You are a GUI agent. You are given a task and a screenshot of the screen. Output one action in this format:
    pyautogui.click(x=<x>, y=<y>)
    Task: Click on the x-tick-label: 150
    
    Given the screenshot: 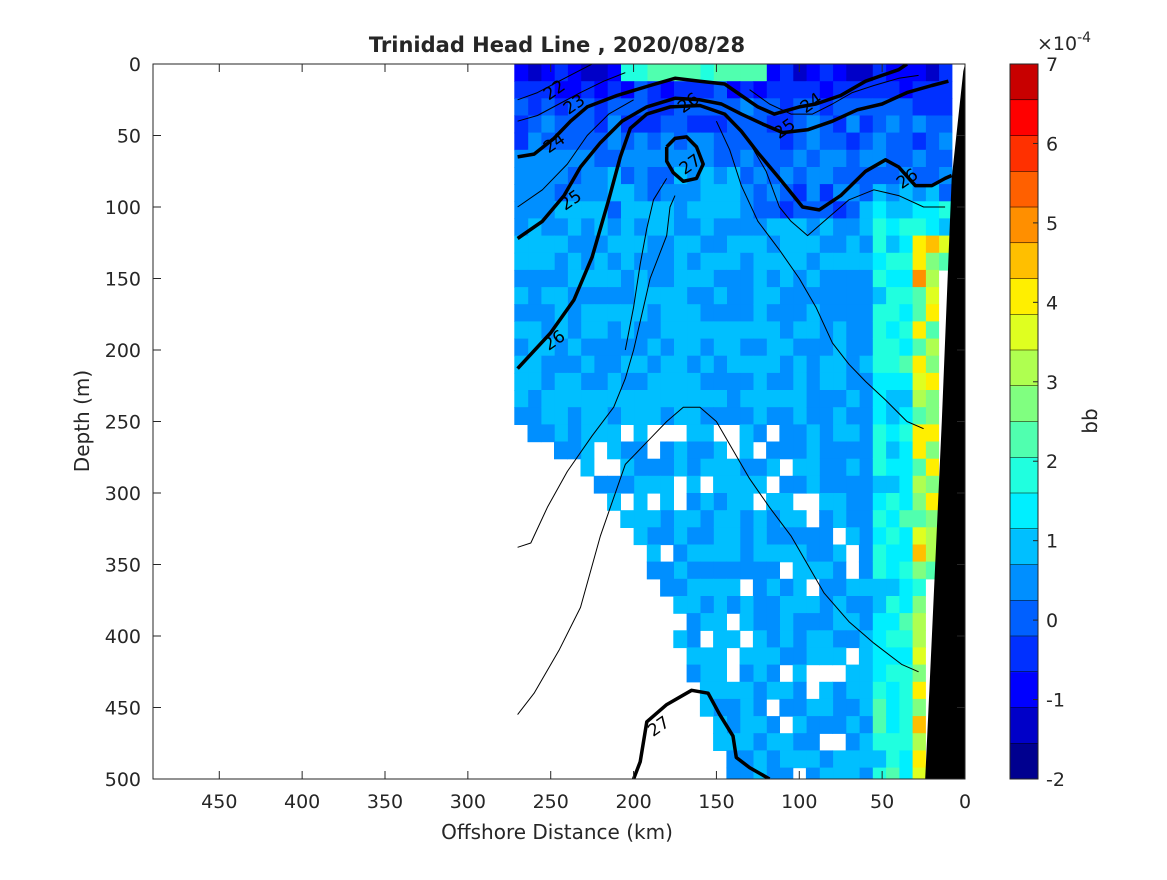 What is the action you would take?
    pyautogui.click(x=716, y=802)
    